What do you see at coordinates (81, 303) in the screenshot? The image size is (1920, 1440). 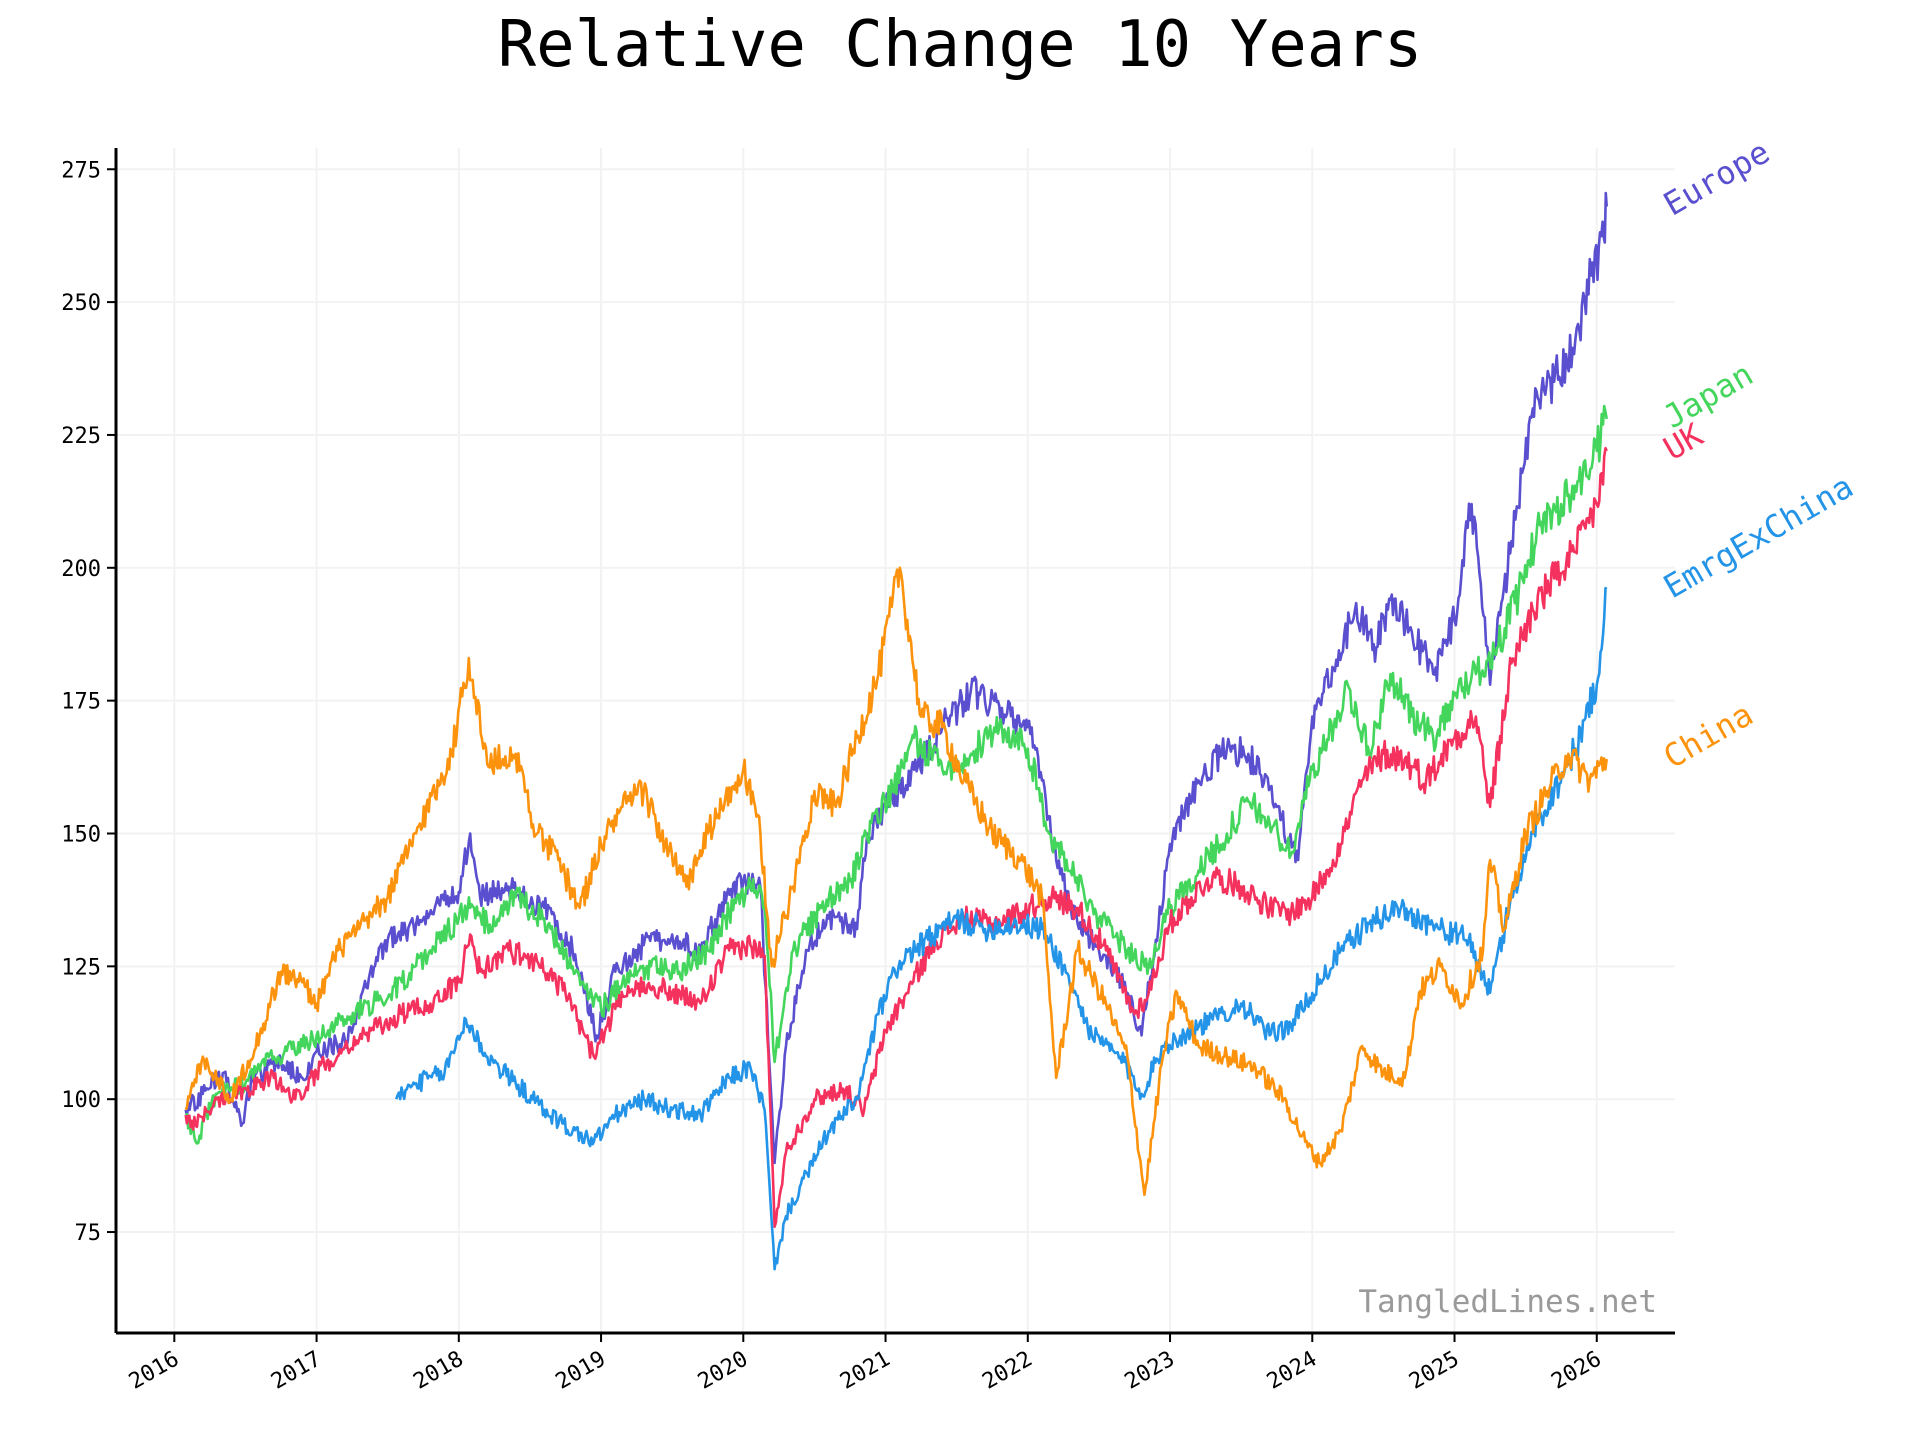 I see `y-tick-label: 250` at bounding box center [81, 303].